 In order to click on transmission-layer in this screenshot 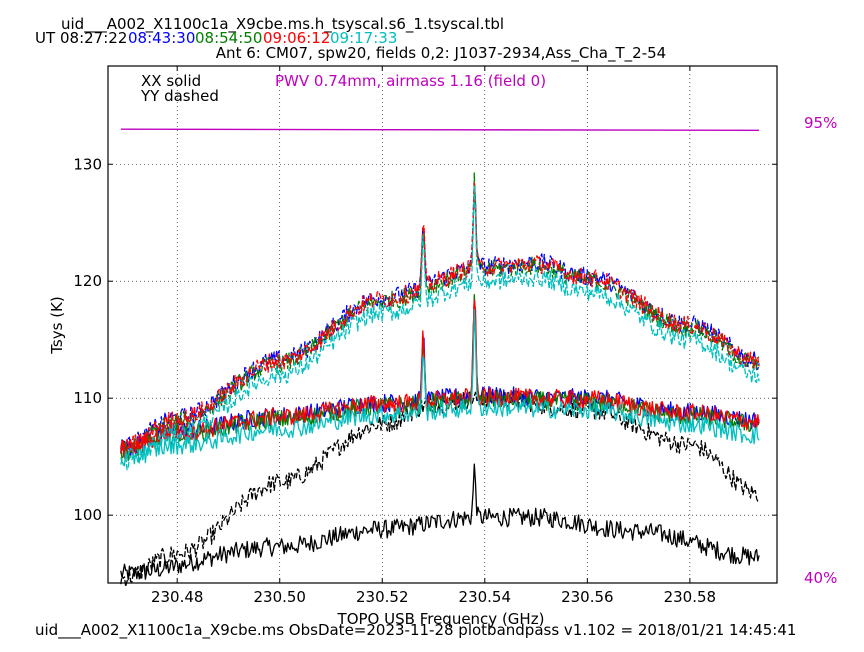, I will do `click(440, 130)`.